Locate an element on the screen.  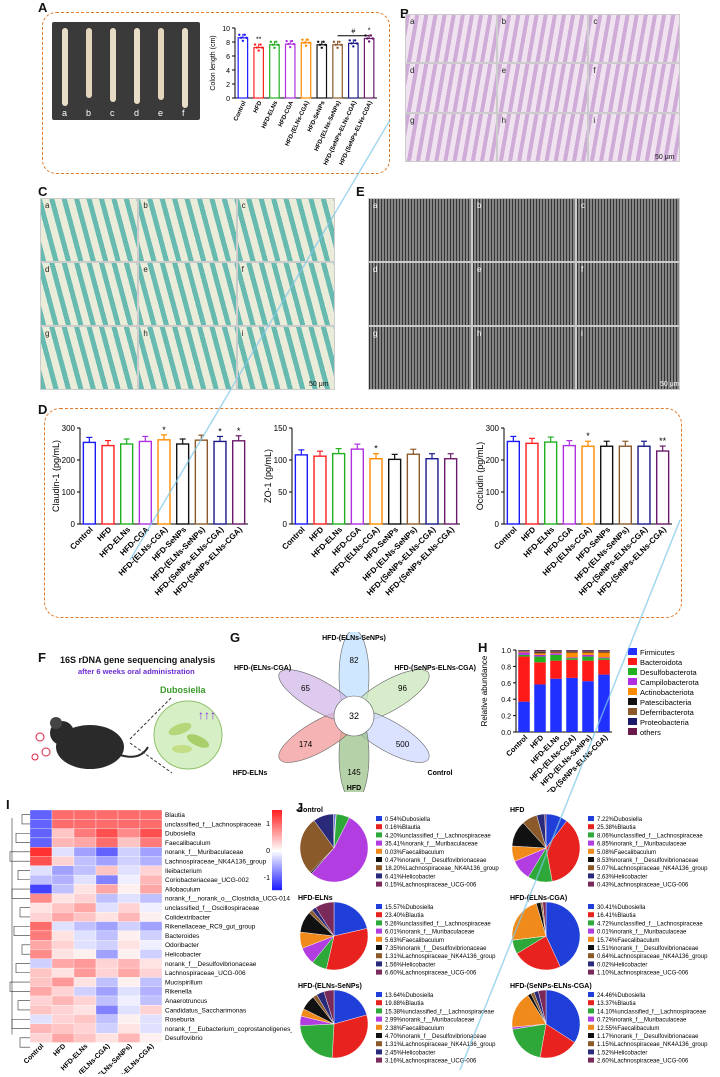
pie-legend-label: 24.46%Dubosiella is located at coordinates (621, 996).